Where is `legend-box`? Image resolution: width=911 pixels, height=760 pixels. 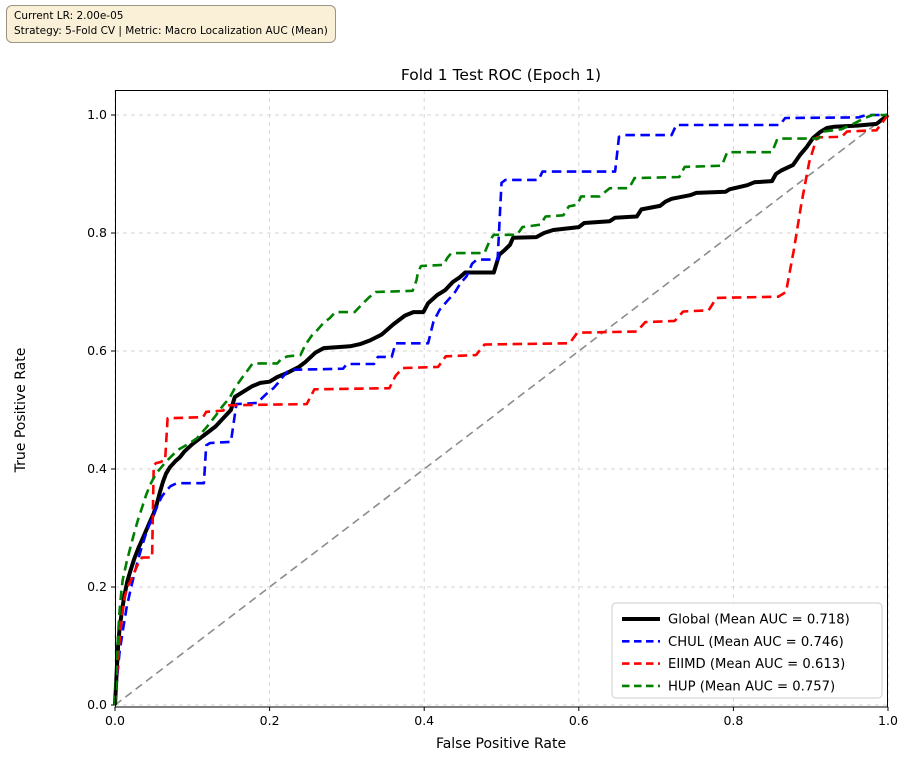
legend-box is located at coordinates (747, 650).